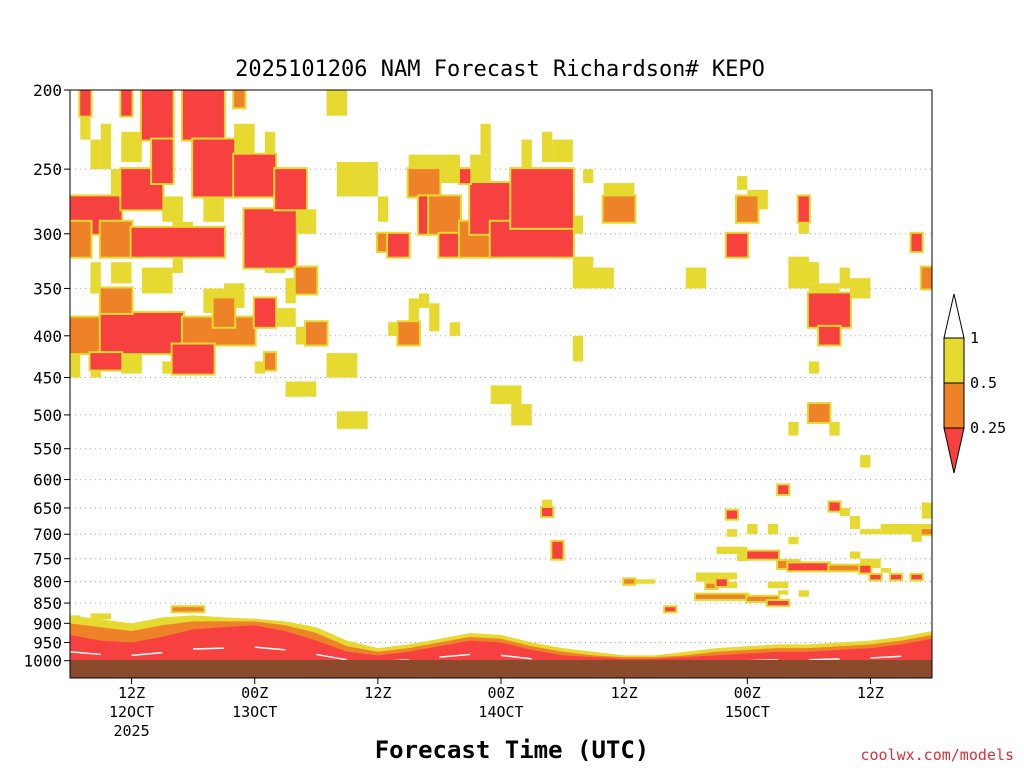  What do you see at coordinates (47, 623) in the screenshot?
I see `y-tick-label-900: 900` at bounding box center [47, 623].